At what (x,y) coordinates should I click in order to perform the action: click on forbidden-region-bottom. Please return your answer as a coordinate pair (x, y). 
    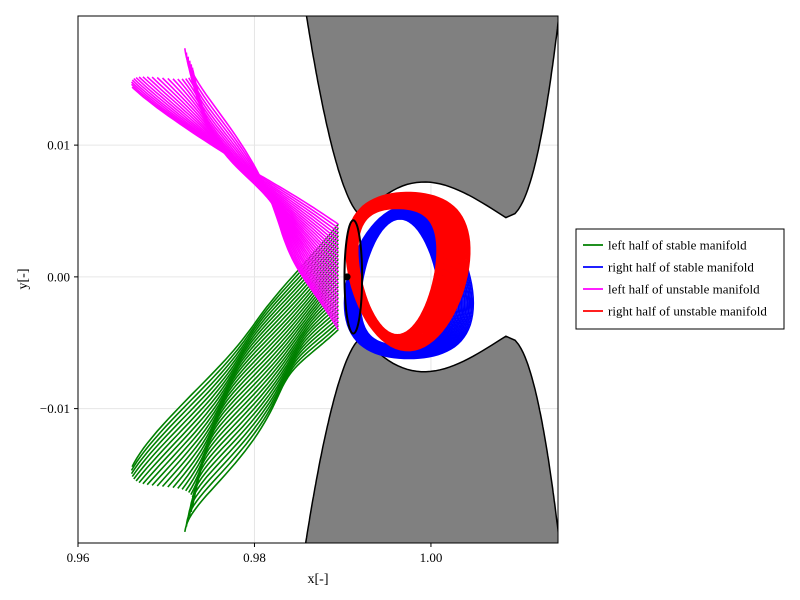
    Looking at the image, I should click on (431, 439).